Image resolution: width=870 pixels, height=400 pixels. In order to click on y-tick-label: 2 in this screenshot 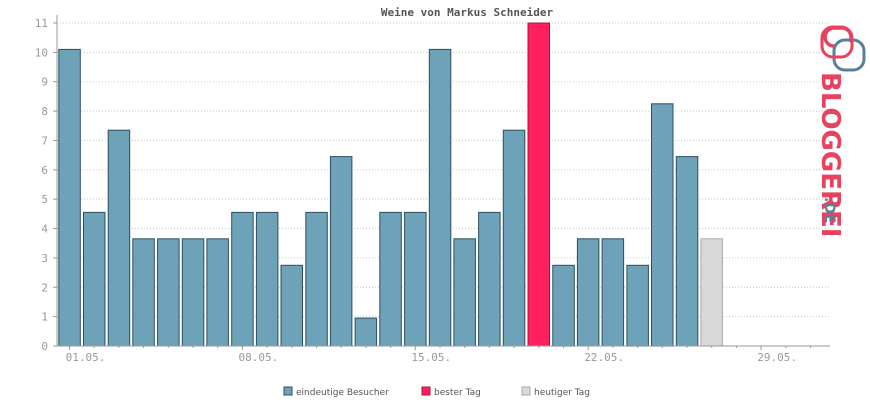, I will do `click(44, 287)`.